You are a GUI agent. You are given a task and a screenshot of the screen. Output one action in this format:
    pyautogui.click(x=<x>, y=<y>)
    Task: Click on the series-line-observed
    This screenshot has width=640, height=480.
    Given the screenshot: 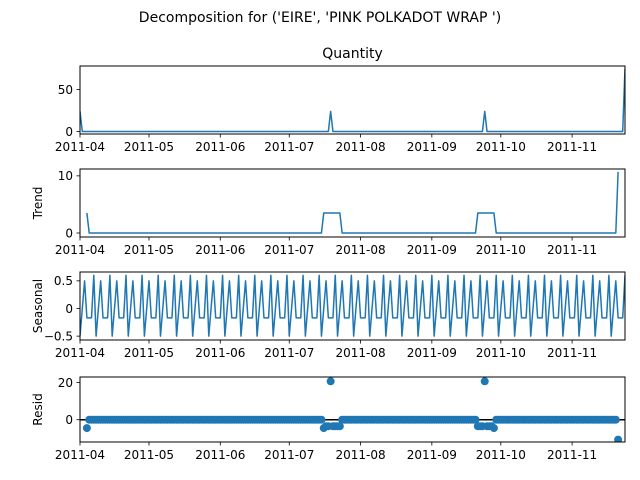 What is the action you would take?
    pyautogui.click(x=352, y=100)
    